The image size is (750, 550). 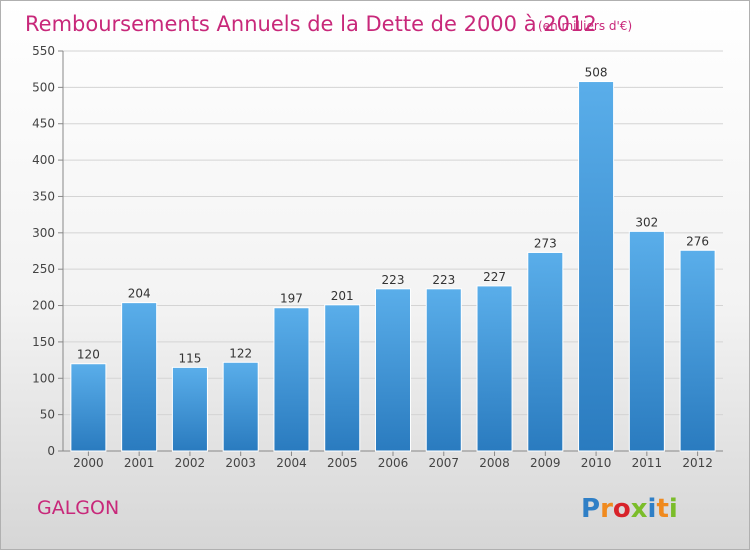 I want to click on x-tick-label-2001: 2001, so click(x=139, y=463).